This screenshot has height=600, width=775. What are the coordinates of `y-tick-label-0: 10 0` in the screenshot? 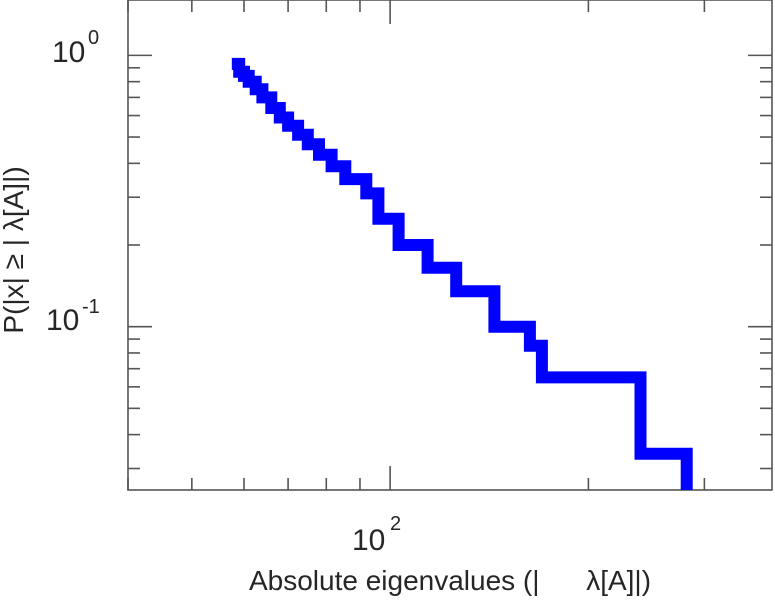 It's located at (75, 48).